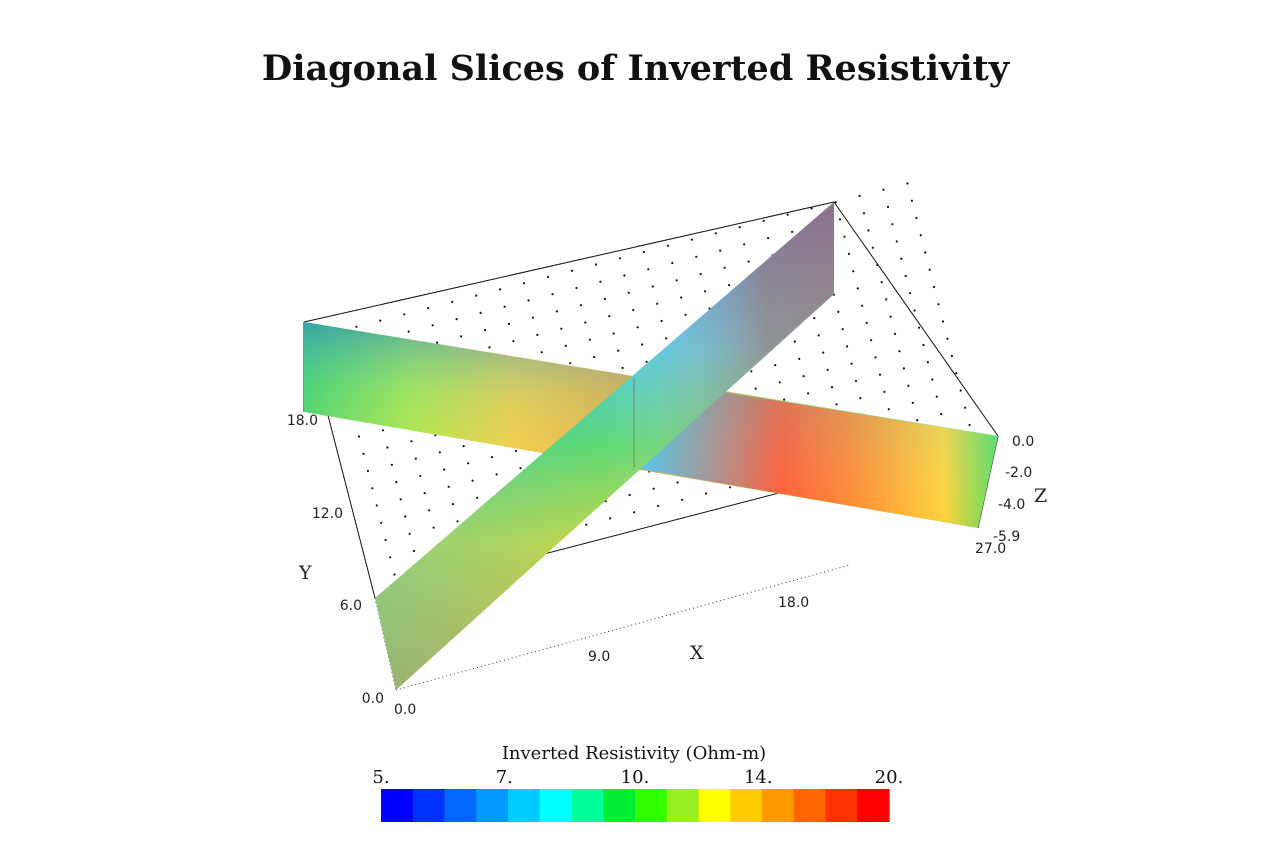 This screenshot has height=848, width=1271. I want to click on colorbar-tick-label: 7., so click(504, 777).